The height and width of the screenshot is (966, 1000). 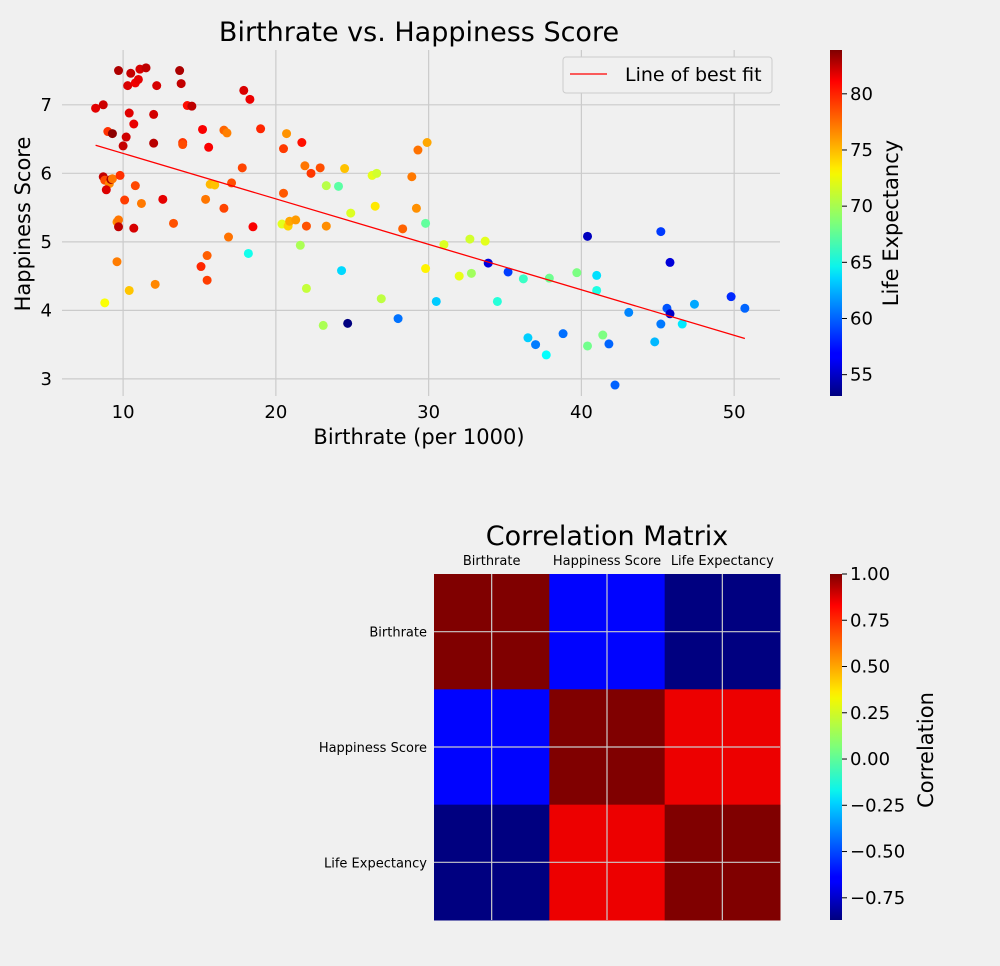 What do you see at coordinates (861, 375) in the screenshot?
I see `colorbar-tick-label: 55` at bounding box center [861, 375].